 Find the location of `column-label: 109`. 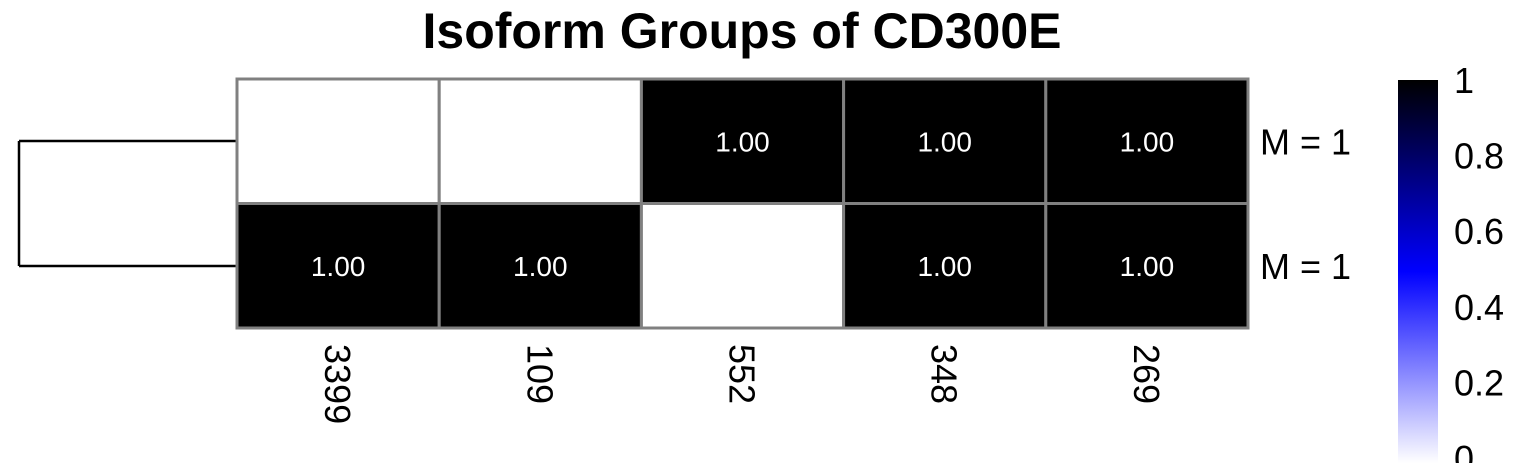

column-label: 109 is located at coordinates (539, 374).